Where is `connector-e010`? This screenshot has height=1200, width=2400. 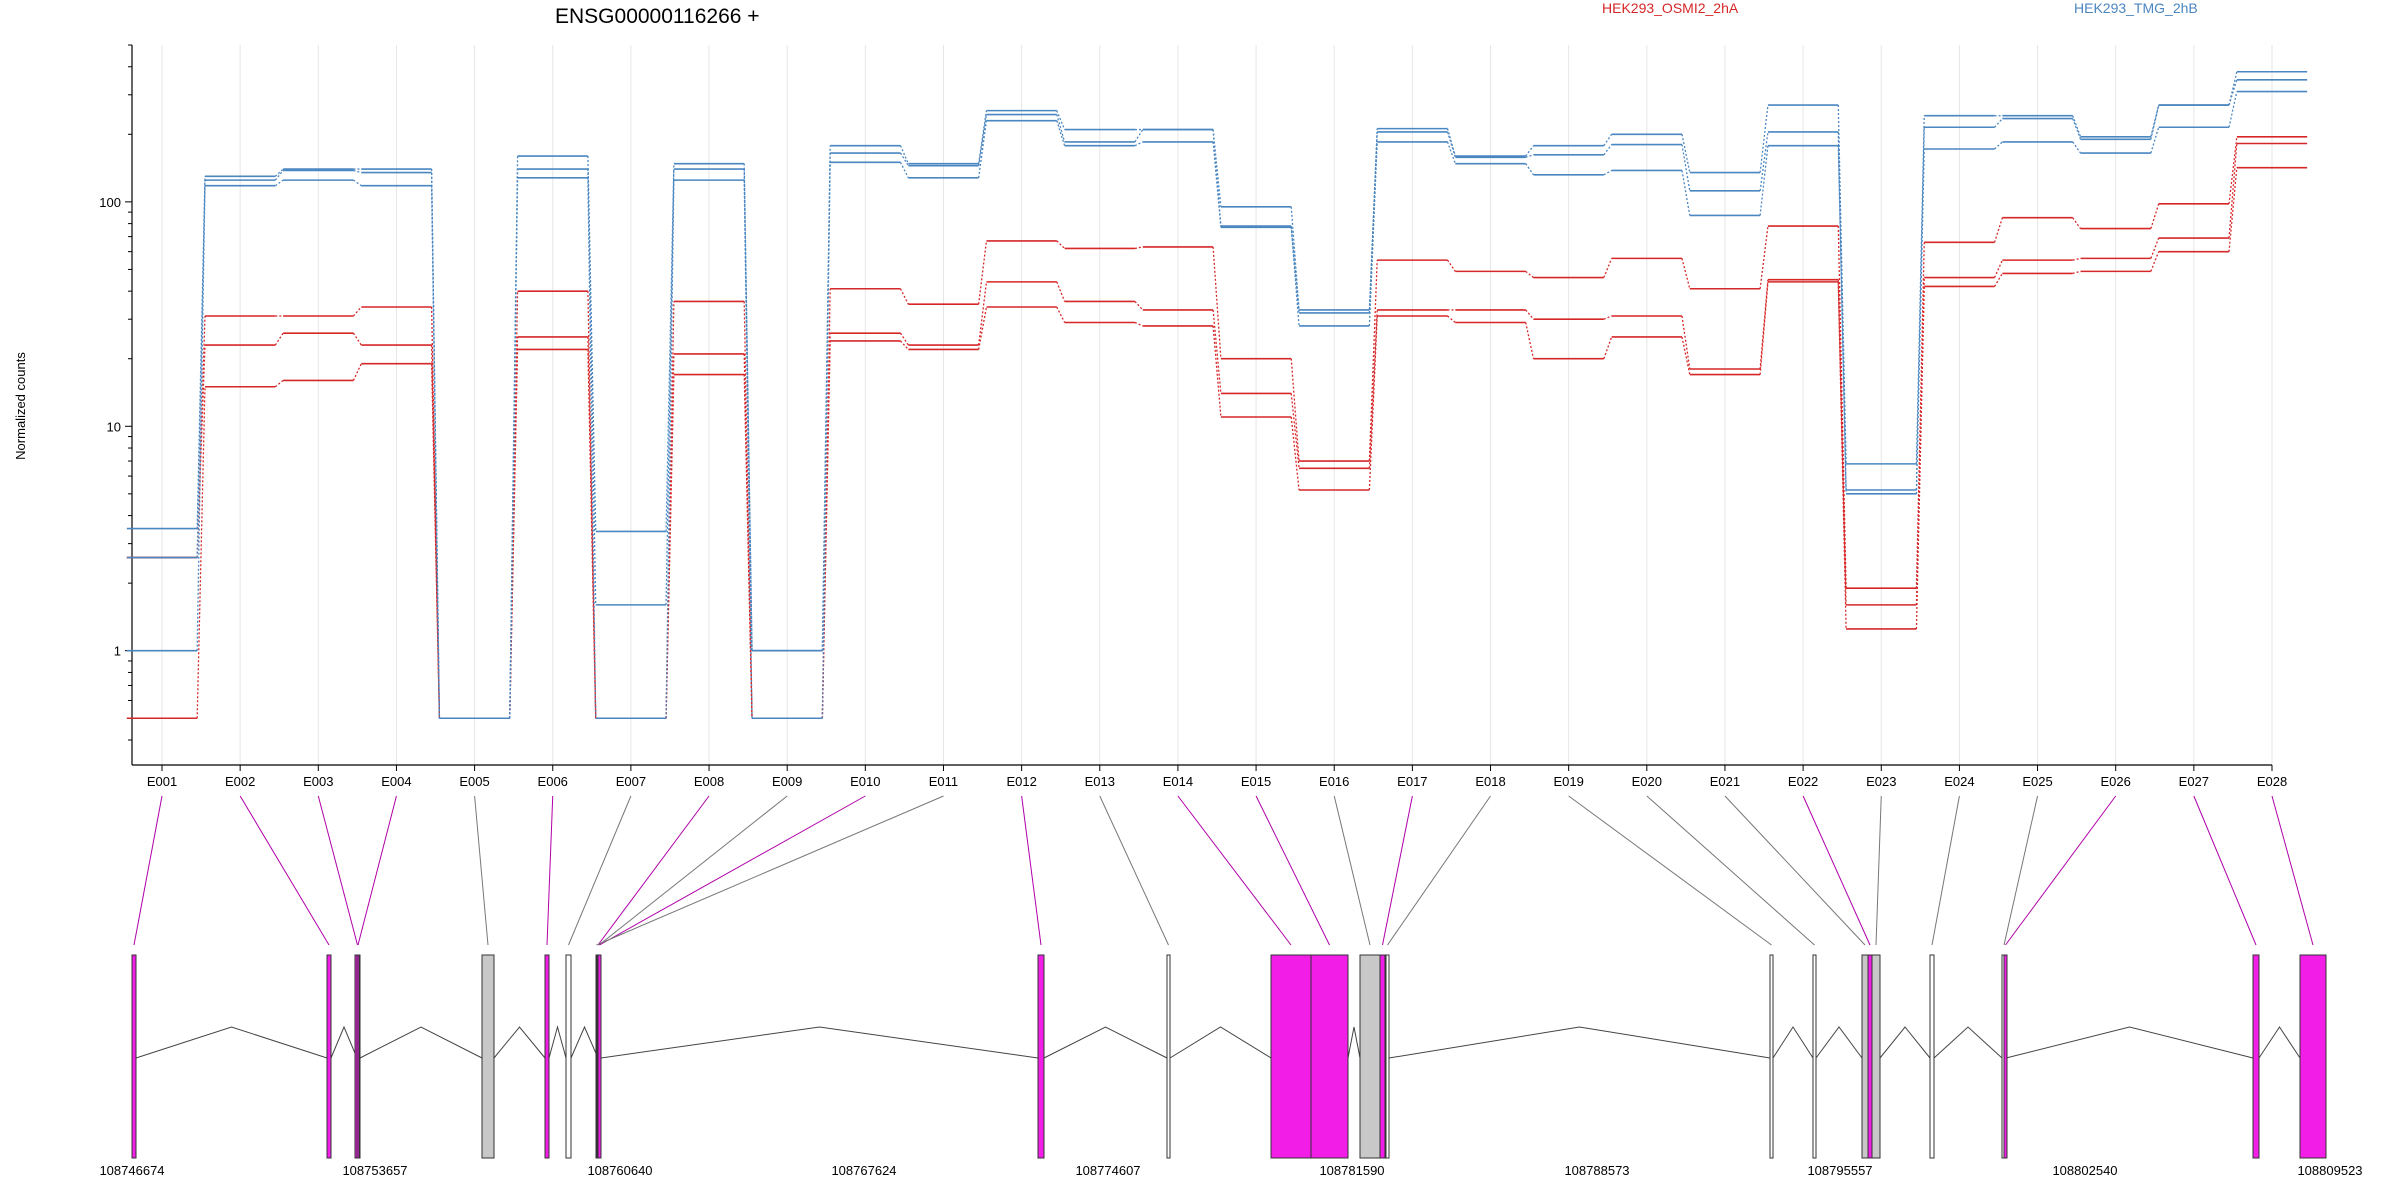 connector-e010 is located at coordinates (732, 870).